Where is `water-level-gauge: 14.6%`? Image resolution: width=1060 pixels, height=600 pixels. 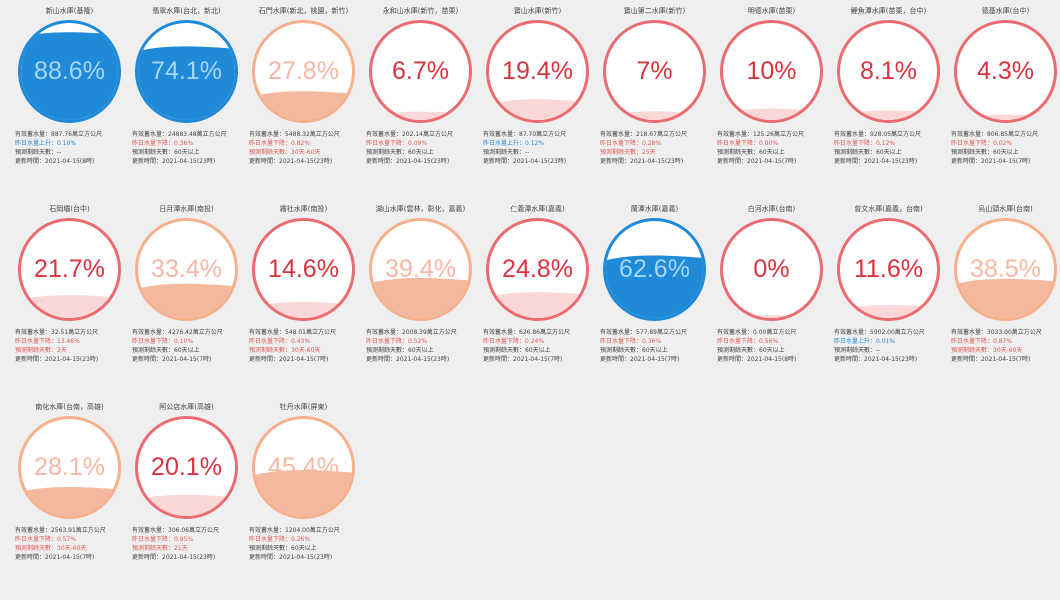
water-level-gauge: 14.6% is located at coordinates (303, 269).